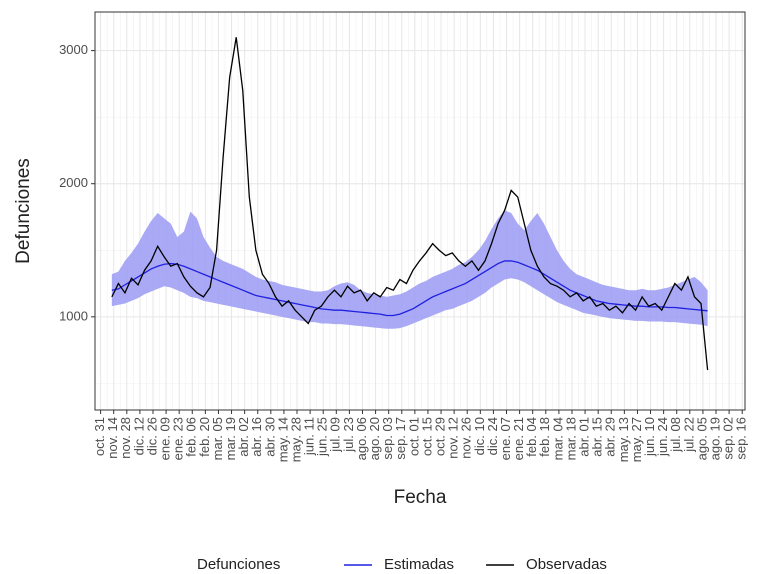 This screenshot has width=757, height=574. I want to click on x-tick-label: sep. 03, so click(387, 438).